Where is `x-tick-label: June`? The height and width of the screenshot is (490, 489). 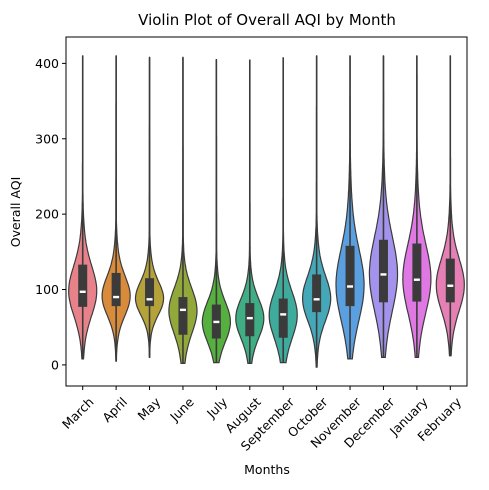 x-tick-label: June is located at coordinates (181, 409).